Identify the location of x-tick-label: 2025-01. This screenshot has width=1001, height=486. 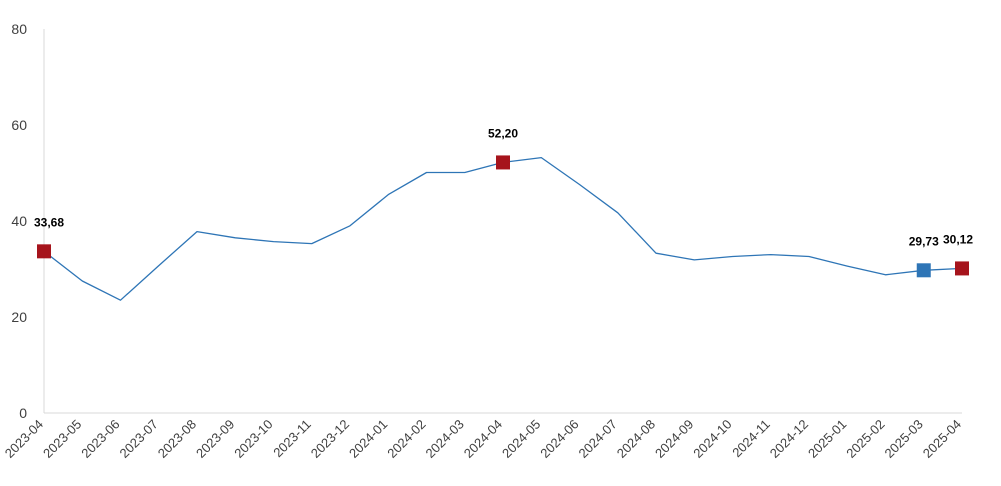
(827, 439).